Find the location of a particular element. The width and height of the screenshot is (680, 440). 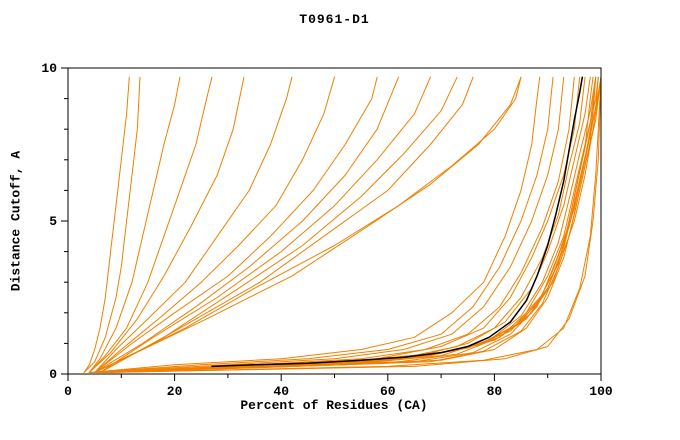

y-tick-label: 5 is located at coordinates (53, 221).